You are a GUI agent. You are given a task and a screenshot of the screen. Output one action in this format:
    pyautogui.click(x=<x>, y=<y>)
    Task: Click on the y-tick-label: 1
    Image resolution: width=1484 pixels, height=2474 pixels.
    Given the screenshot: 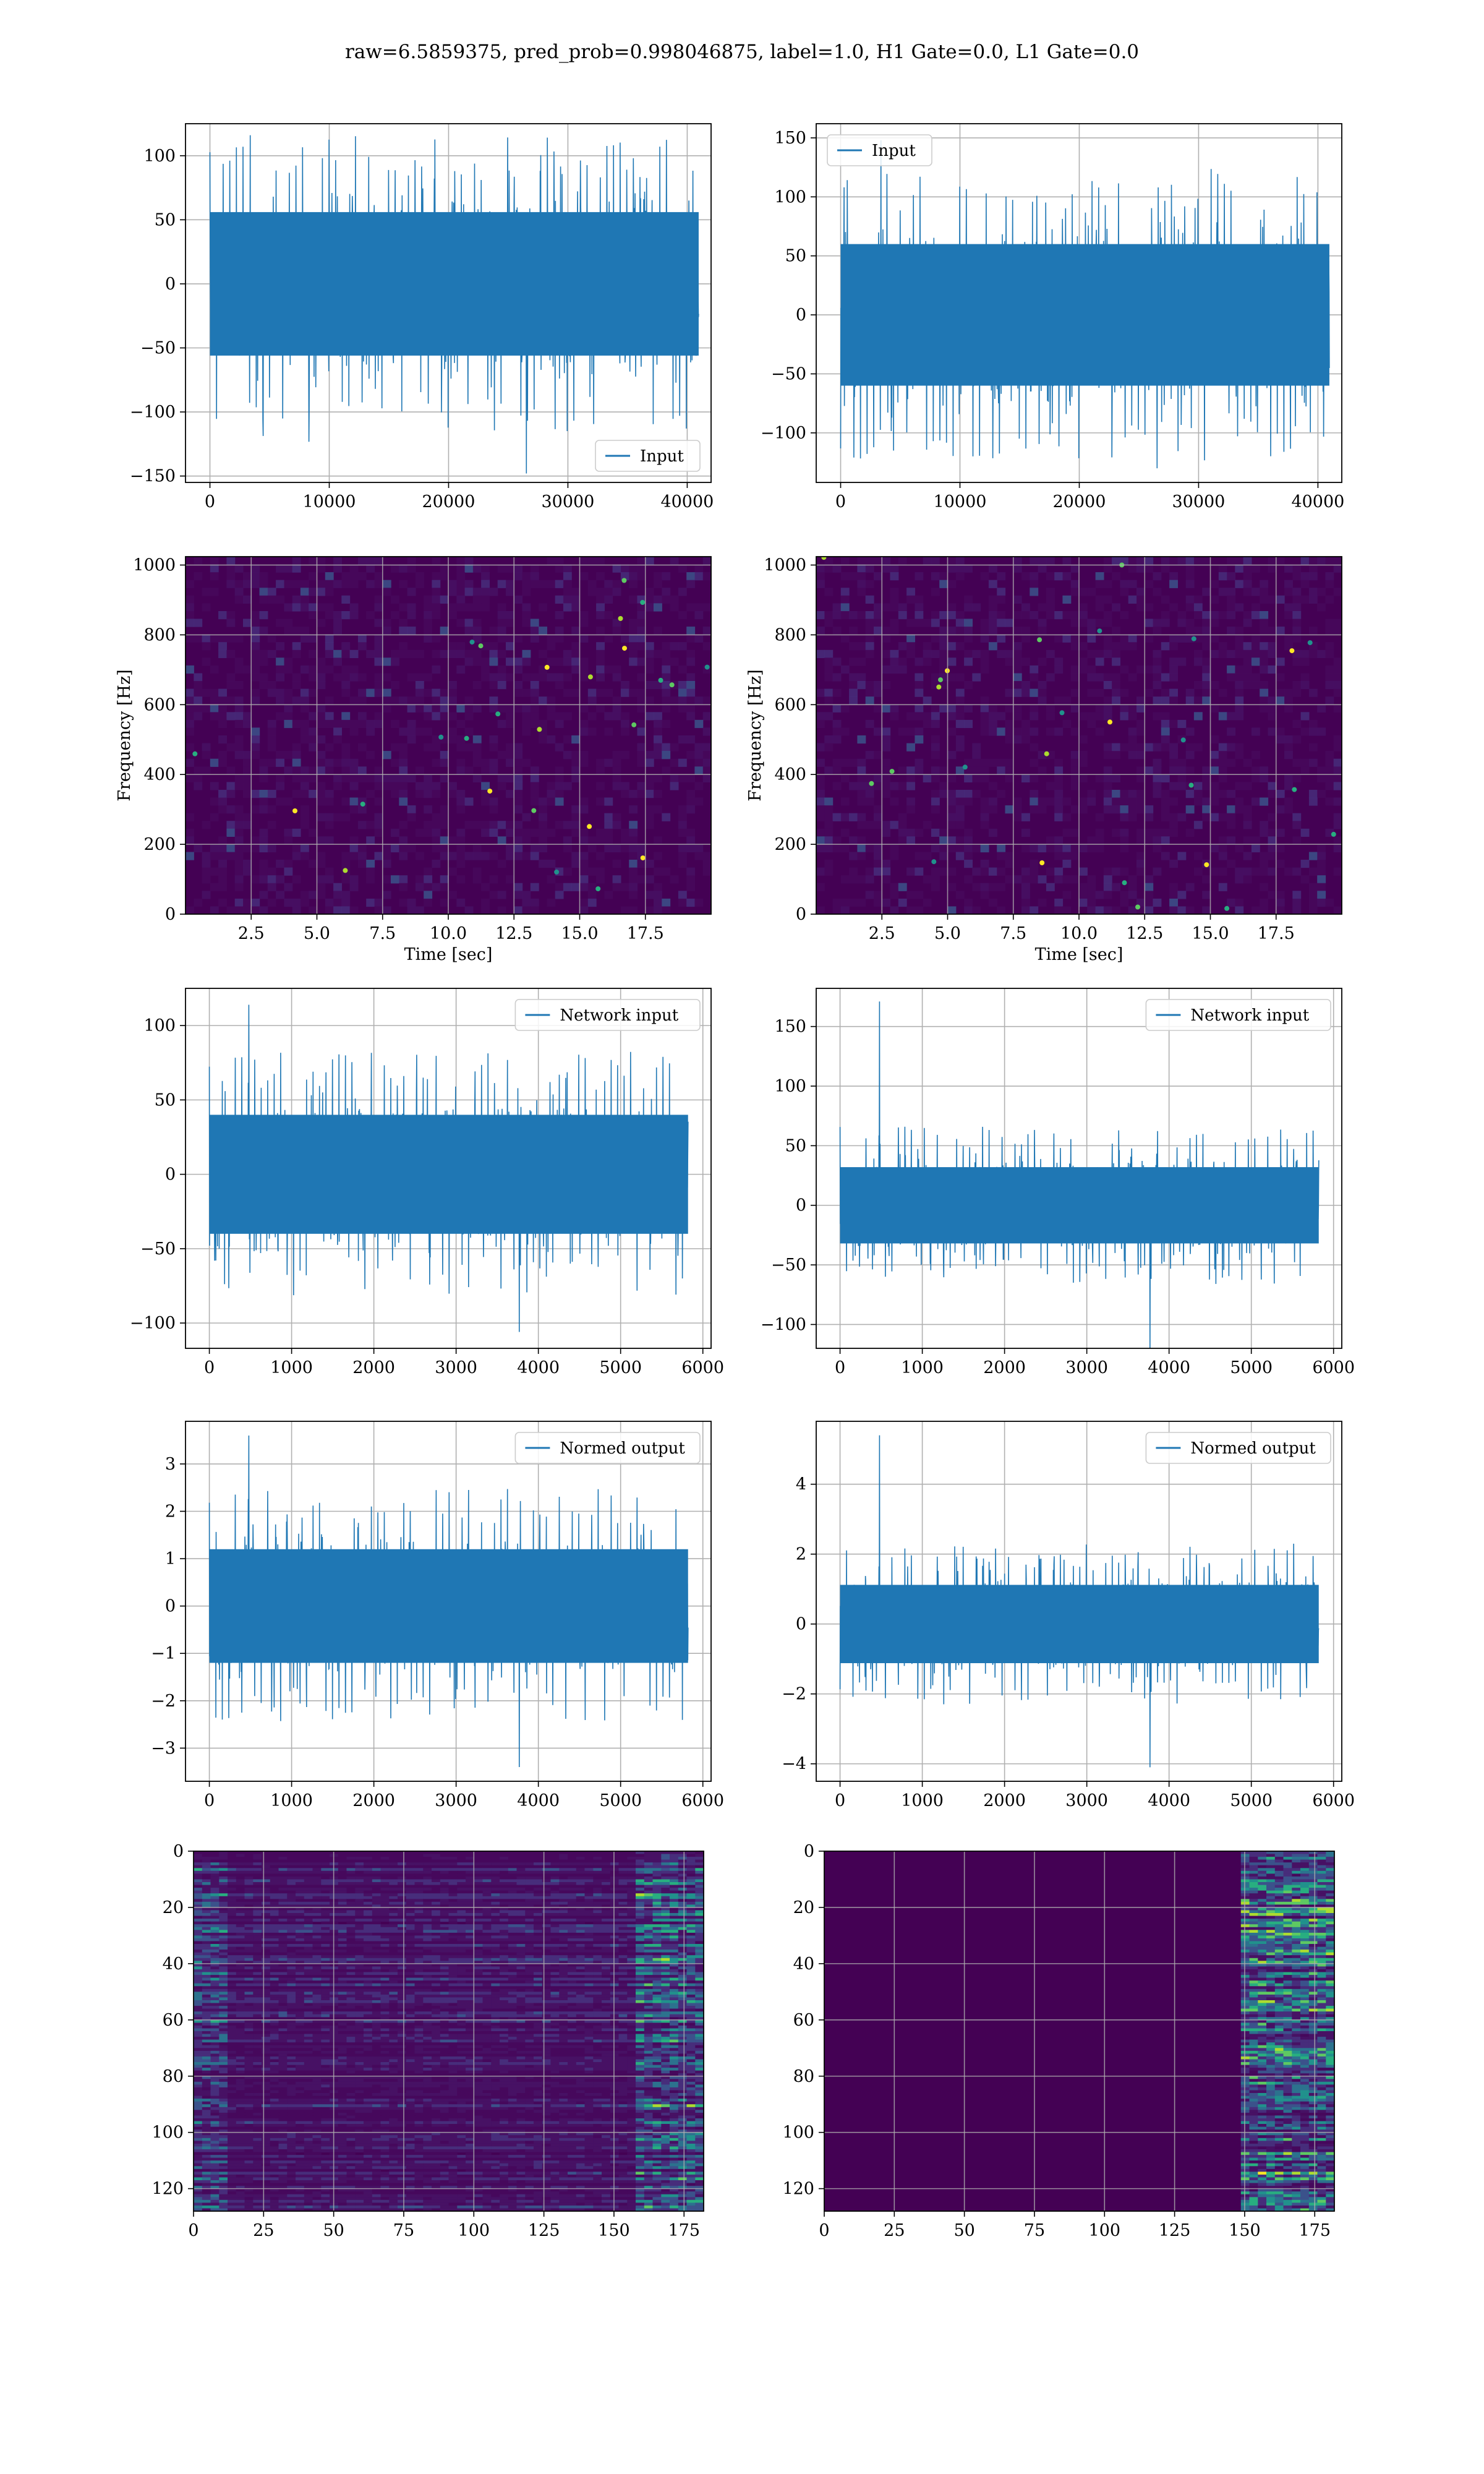 What is the action you would take?
    pyautogui.click(x=170, y=1559)
    